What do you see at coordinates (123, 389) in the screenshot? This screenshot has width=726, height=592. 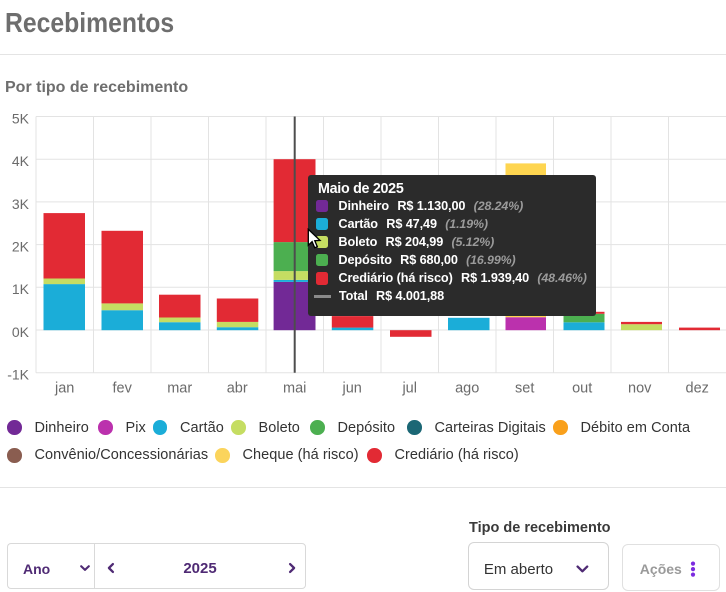 I see `svg-text: fev` at bounding box center [123, 389].